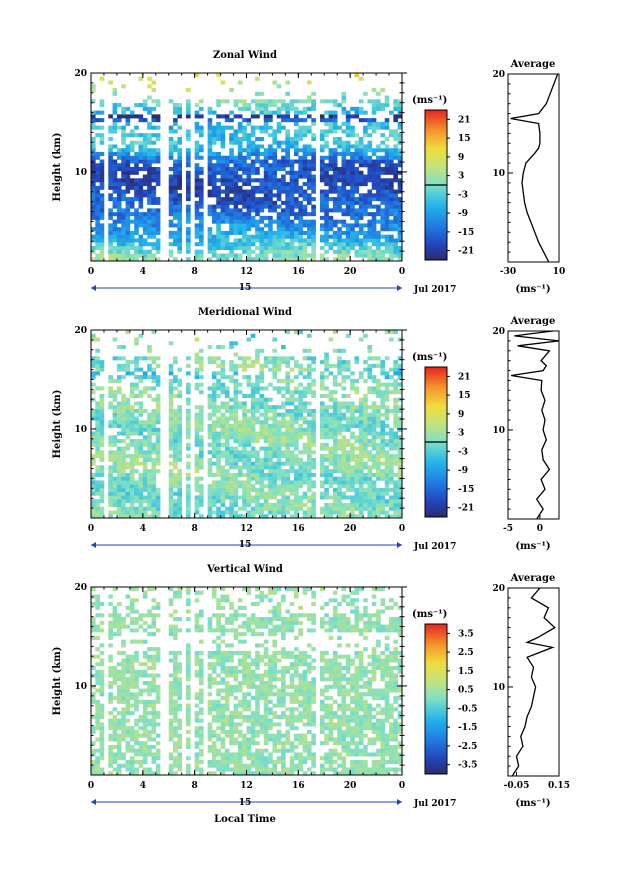  What do you see at coordinates (508, 529) in the screenshot?
I see `average-x-tick-label: -5` at bounding box center [508, 529].